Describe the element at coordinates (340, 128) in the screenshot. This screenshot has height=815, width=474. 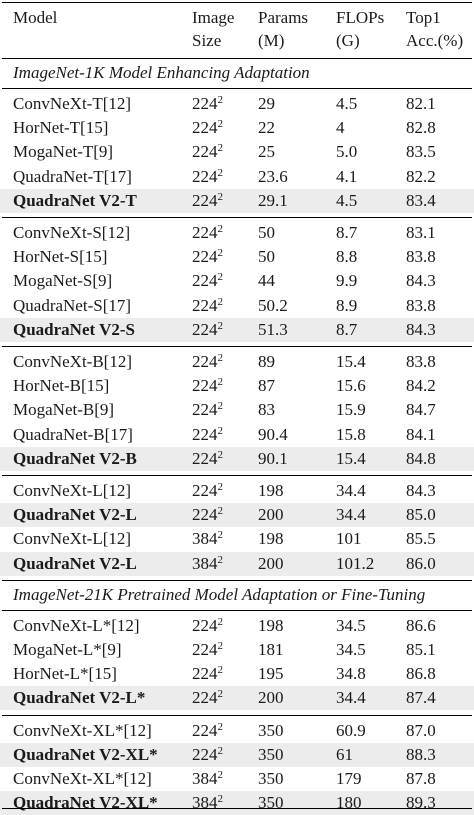
I see `cell-flops: 4` at that location.